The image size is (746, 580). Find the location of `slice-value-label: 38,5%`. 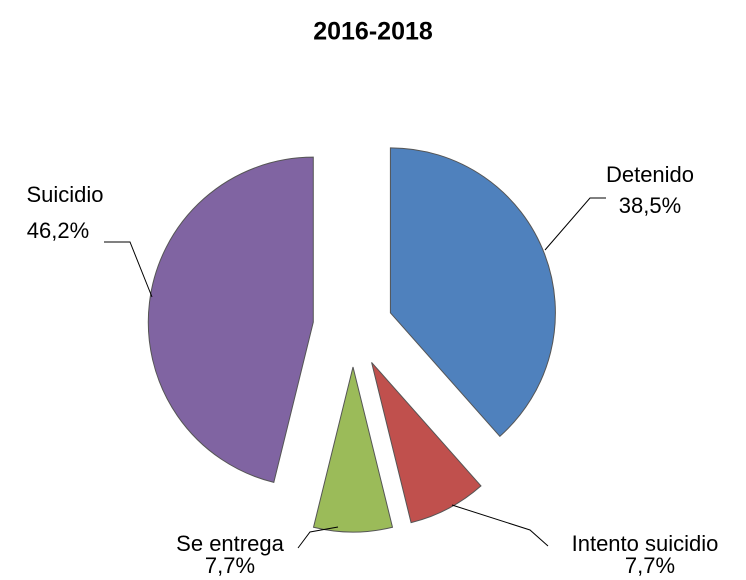

slice-value-label: 38,5% is located at coordinates (650, 205).